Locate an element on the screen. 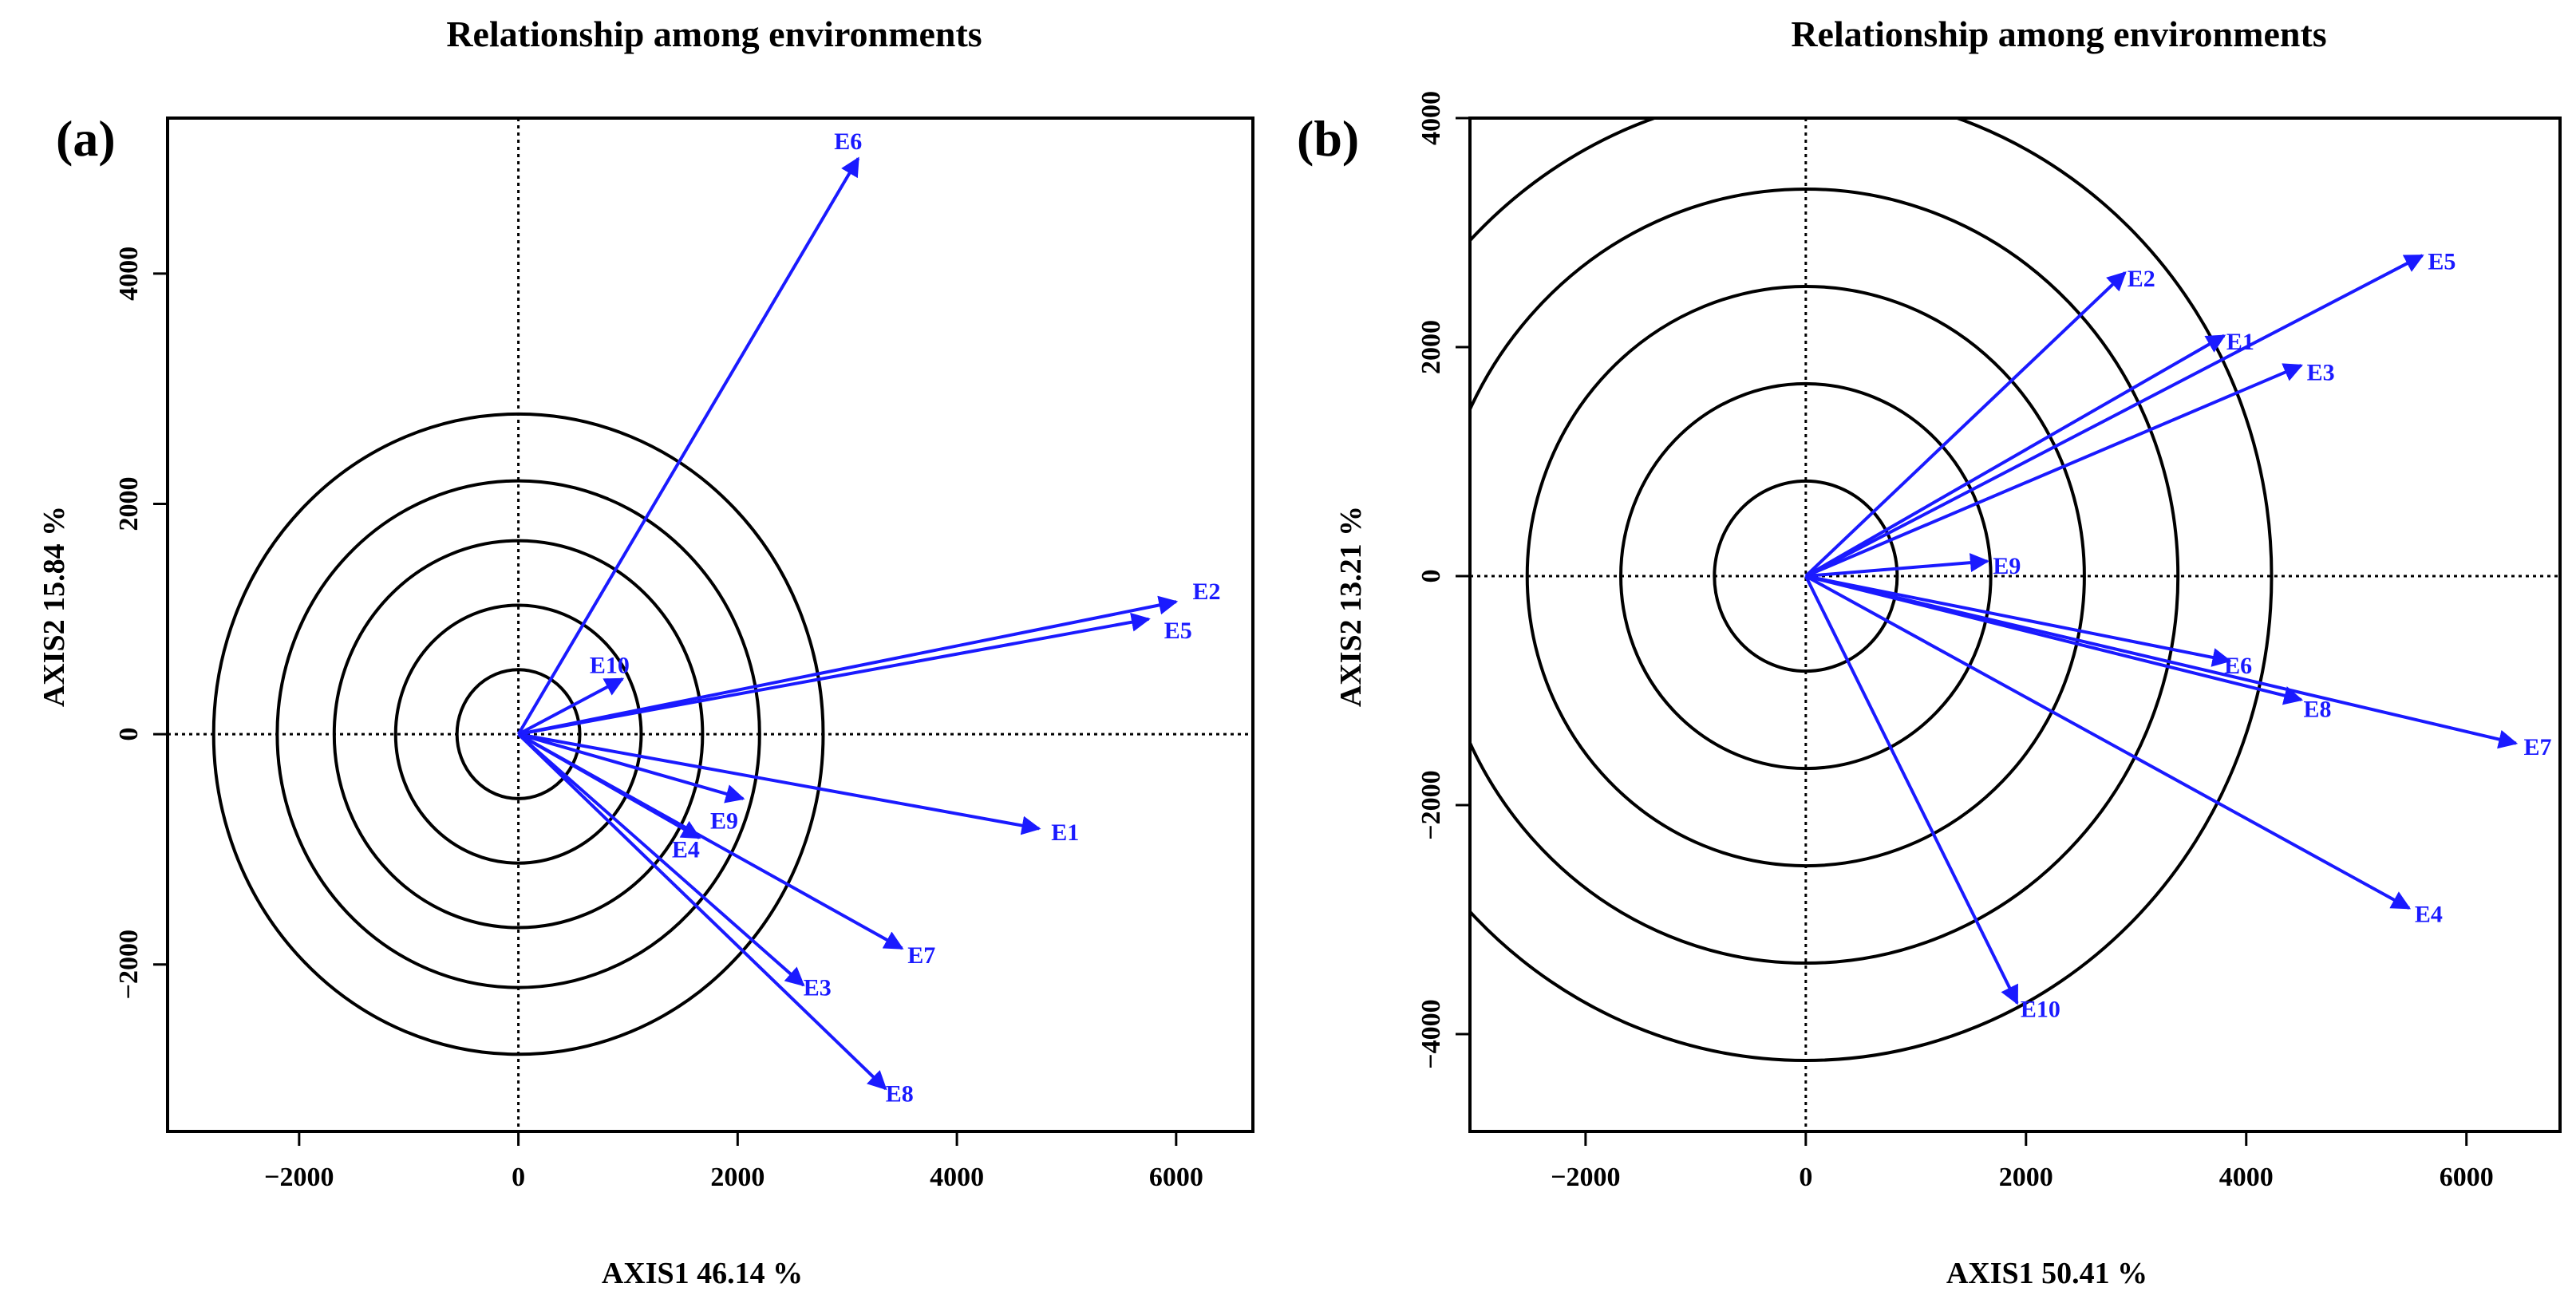 The height and width of the screenshot is (1307, 2576). vector-label: E1 is located at coordinates (1065, 833).